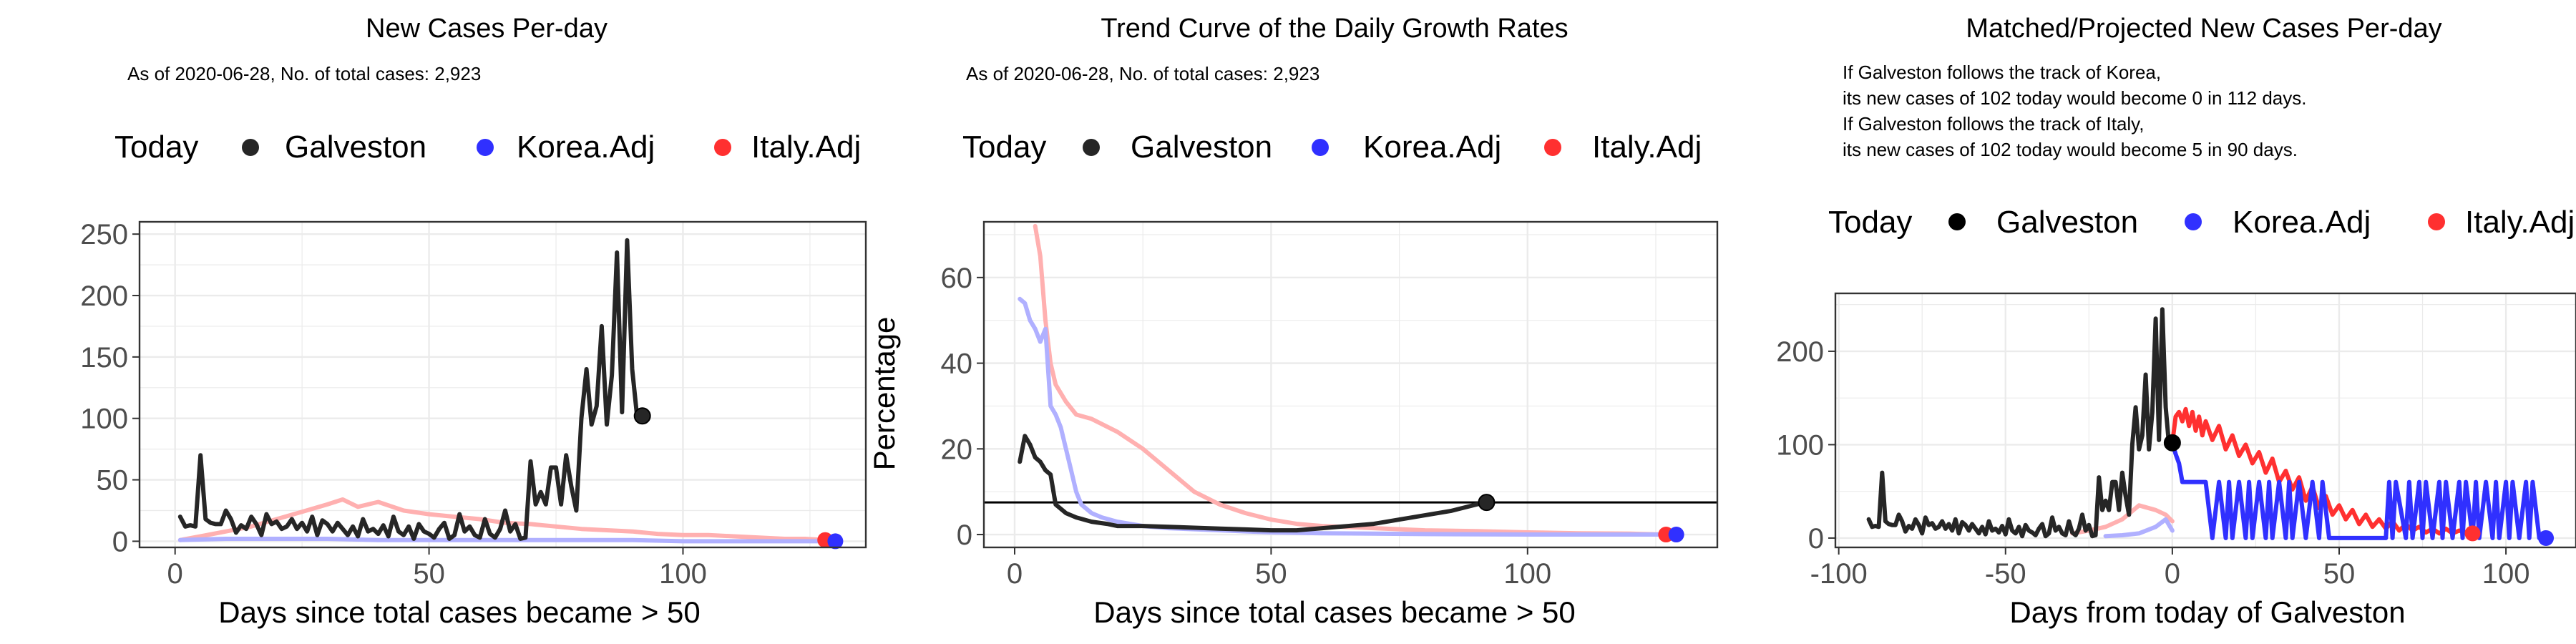  Describe the element at coordinates (104, 358) in the screenshot. I see `y-tick-label: 150` at that location.